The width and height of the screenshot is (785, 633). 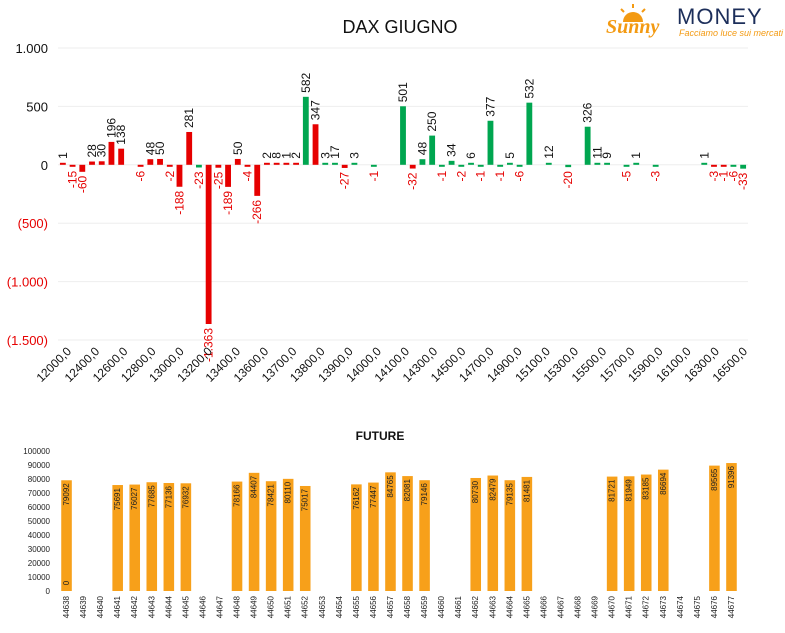 I want to click on future-data-label: 76162, so click(x=356, y=498).